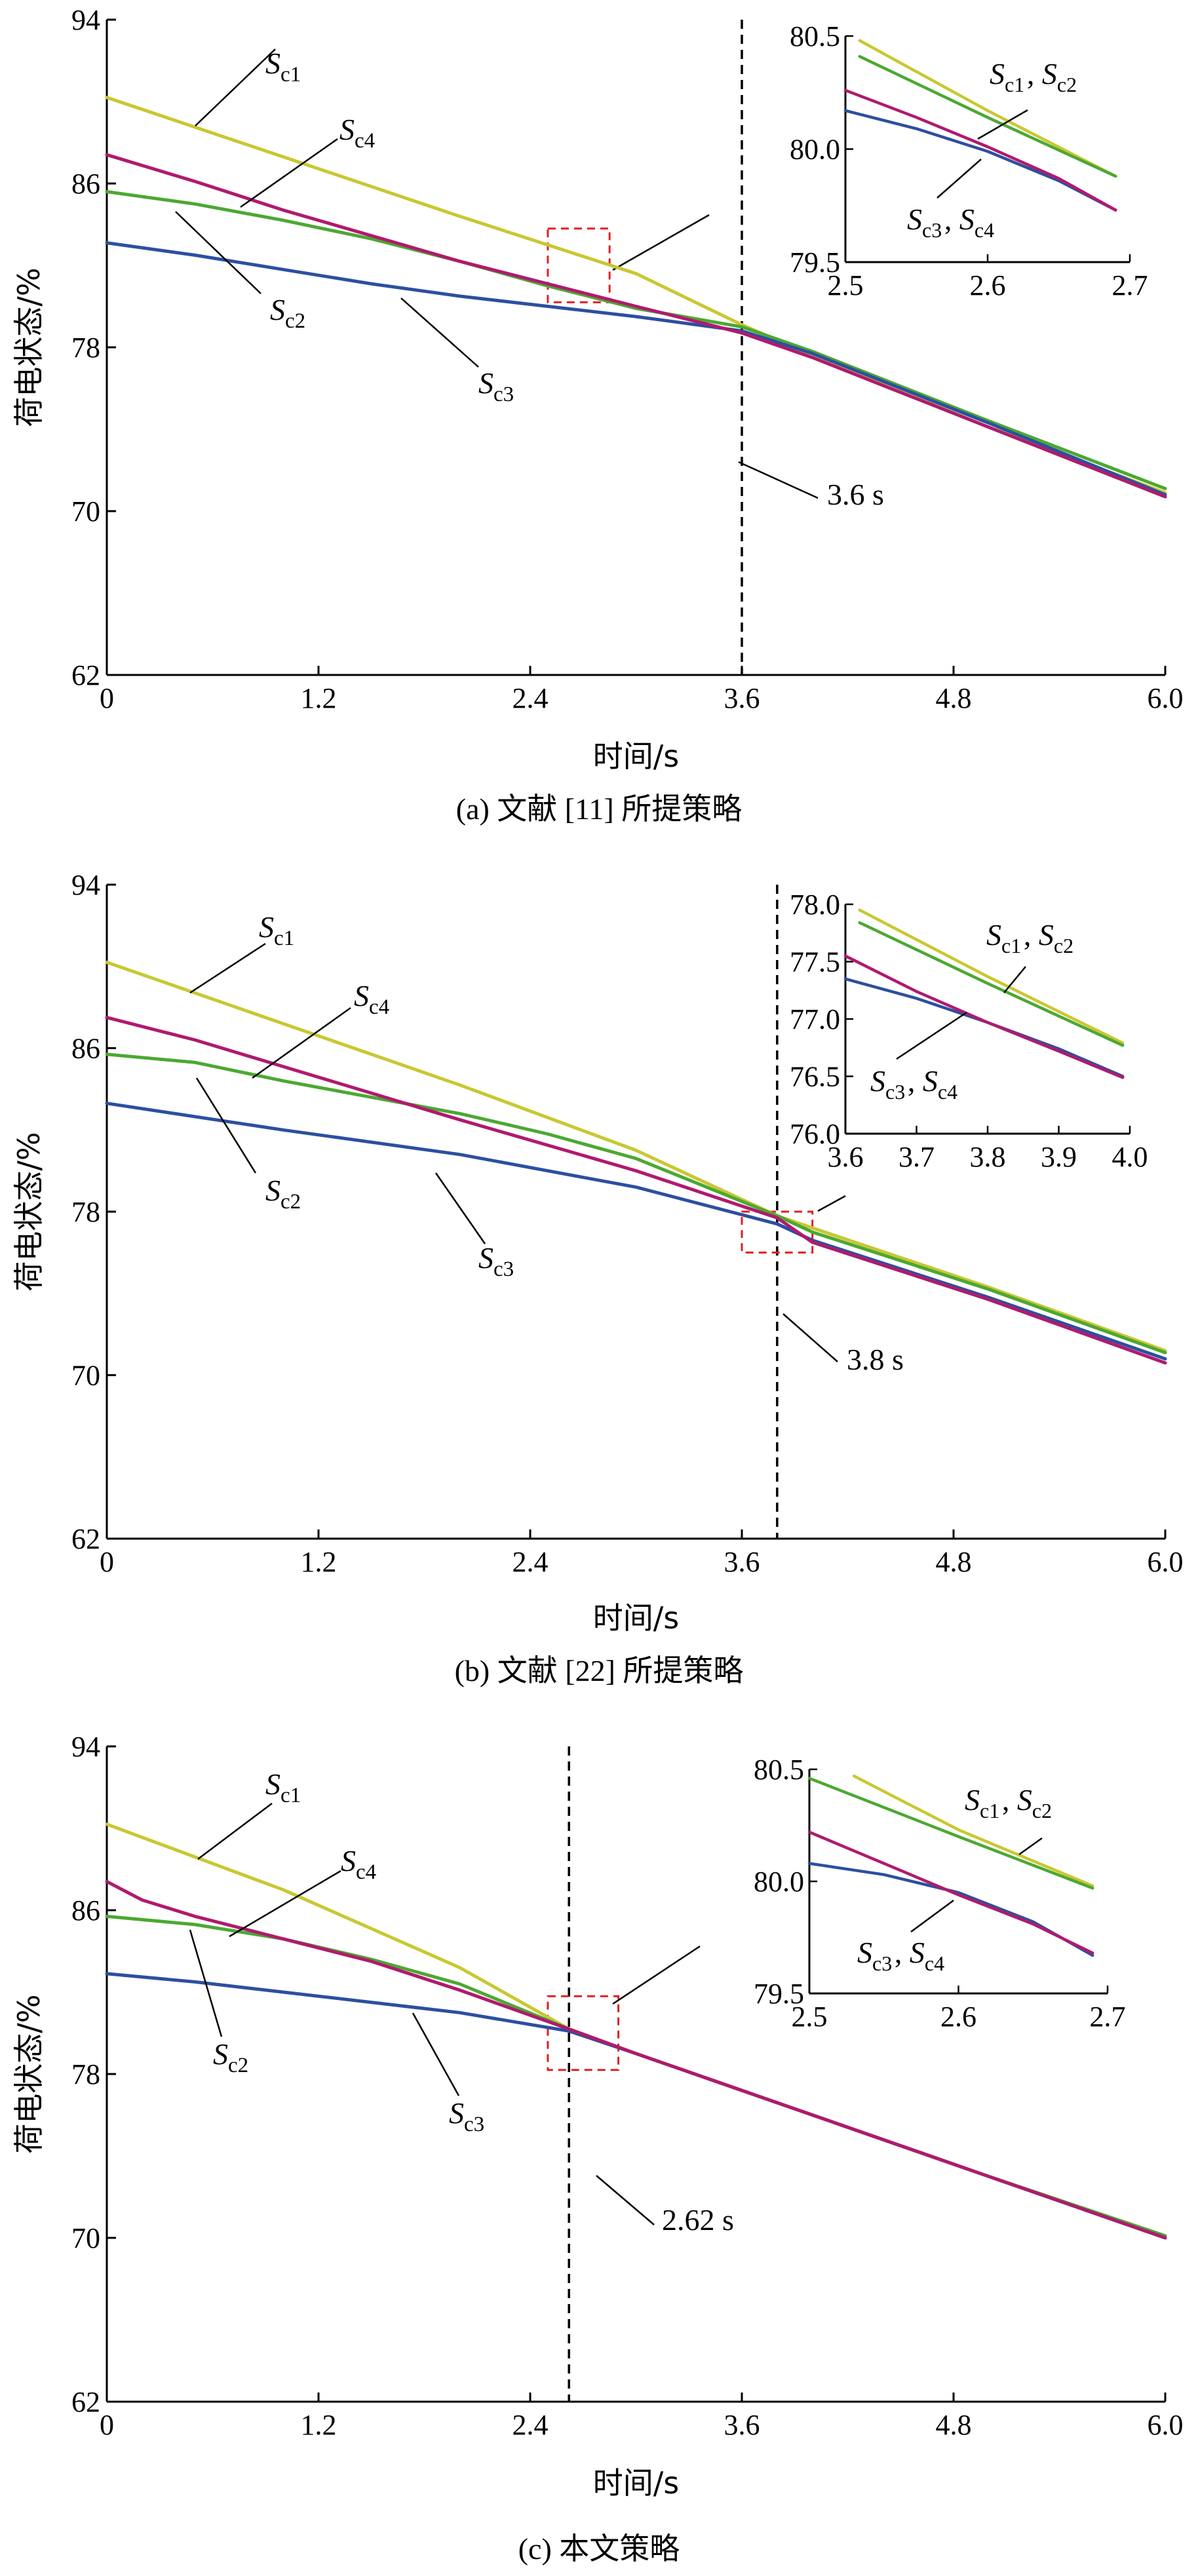 This screenshot has width=1198, height=2576. Describe the element at coordinates (656, 1975) in the screenshot. I see `zoom-connector` at that location.